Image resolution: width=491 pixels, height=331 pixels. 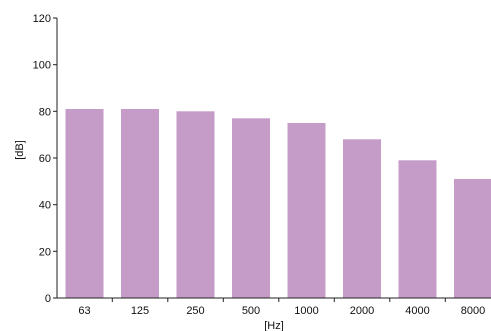 What do you see at coordinates (48, 299) in the screenshot?
I see `y-tick-label-0: 0` at bounding box center [48, 299].